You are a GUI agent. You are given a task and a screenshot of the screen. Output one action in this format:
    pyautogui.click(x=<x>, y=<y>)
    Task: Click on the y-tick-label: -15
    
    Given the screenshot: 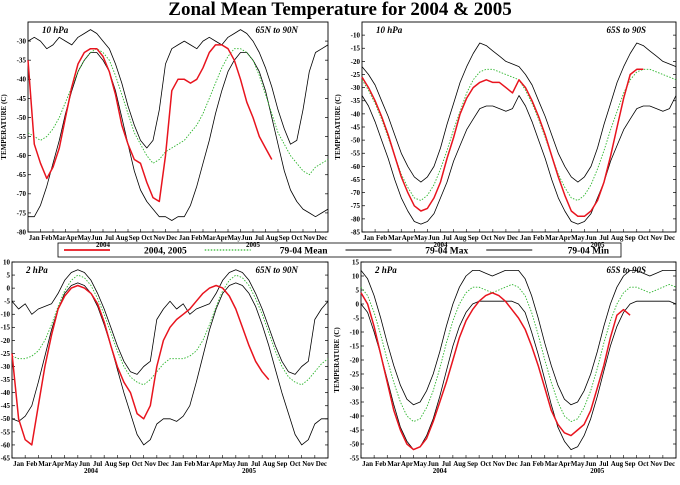 What is the action you would take?
    pyautogui.click(x=355, y=346)
    